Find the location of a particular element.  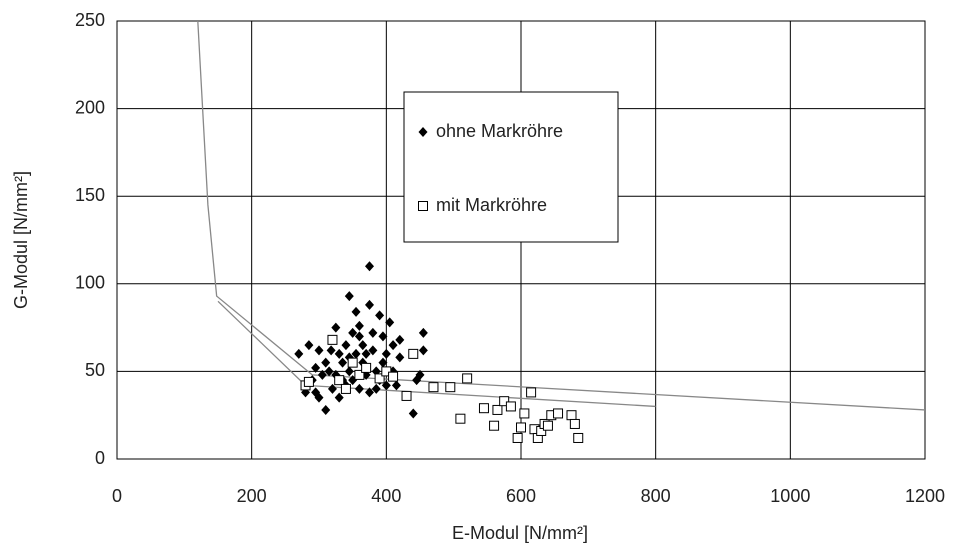

y-tick-label: 200 is located at coordinates (90, 107).